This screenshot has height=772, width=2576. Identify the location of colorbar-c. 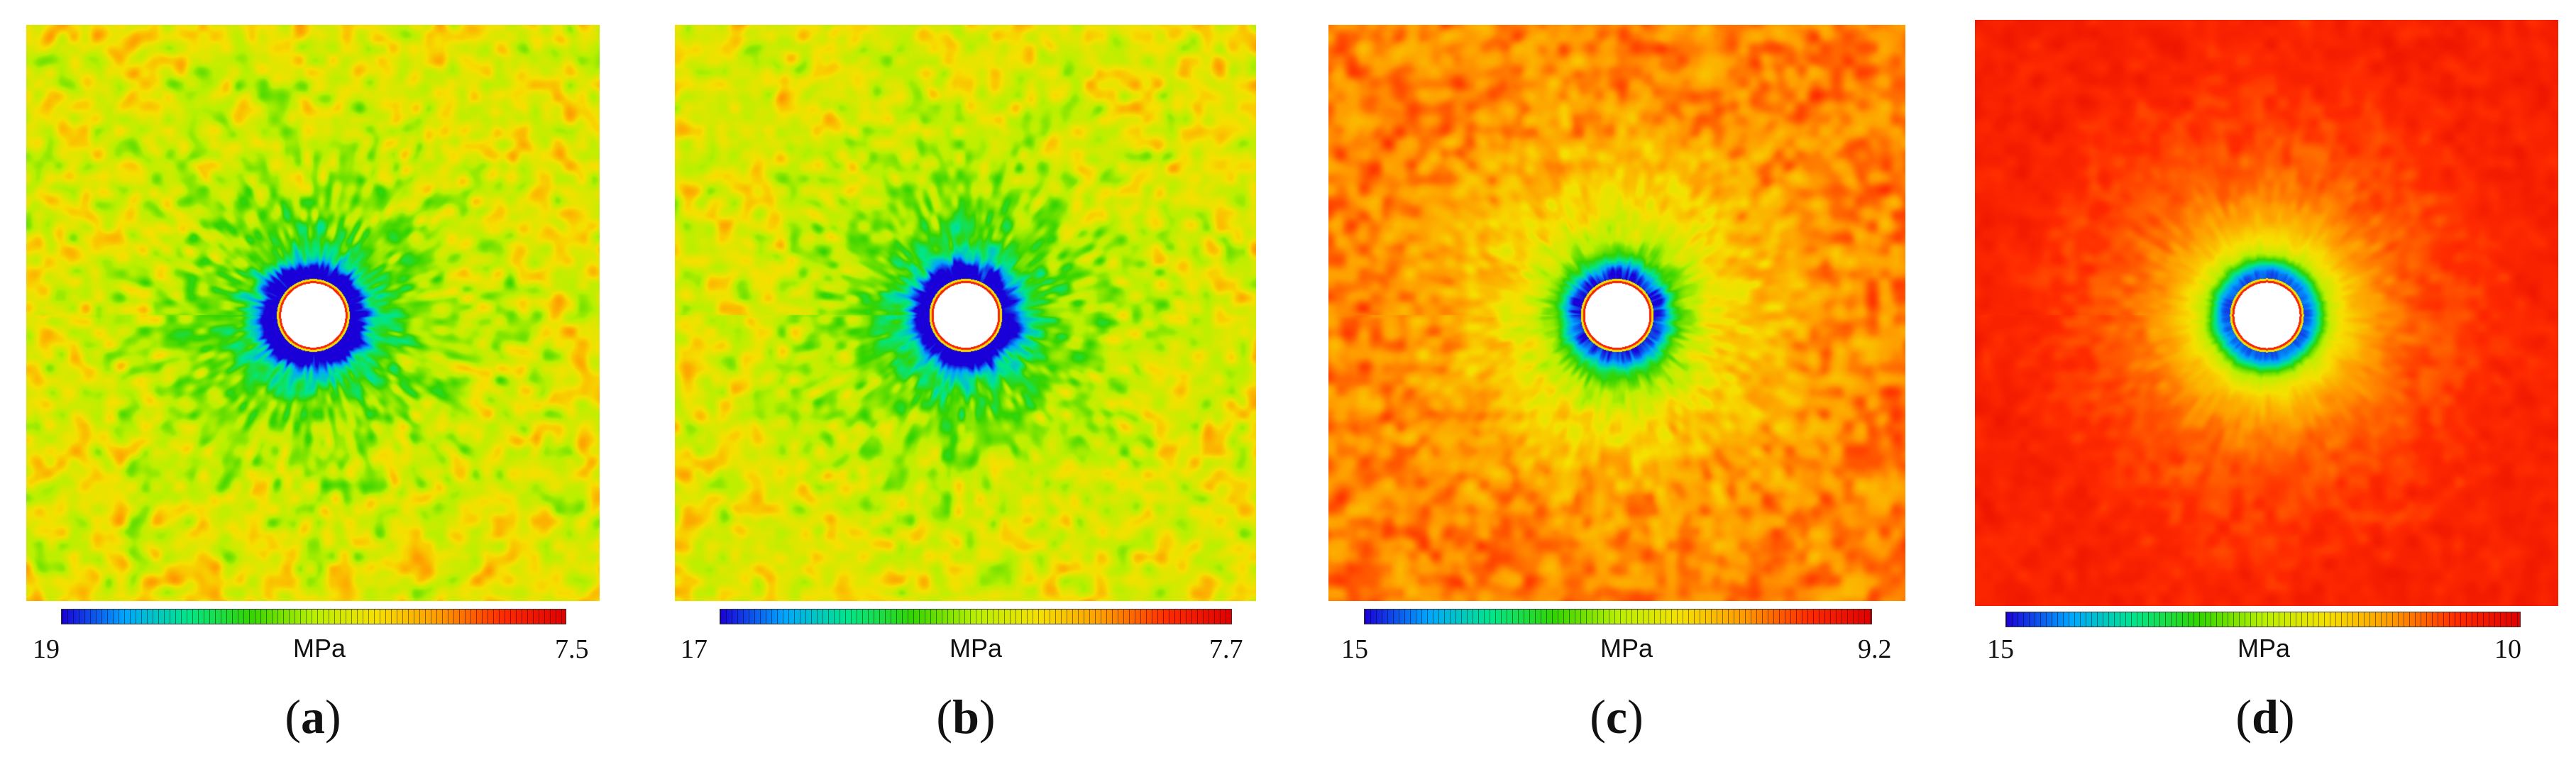
(1618, 616).